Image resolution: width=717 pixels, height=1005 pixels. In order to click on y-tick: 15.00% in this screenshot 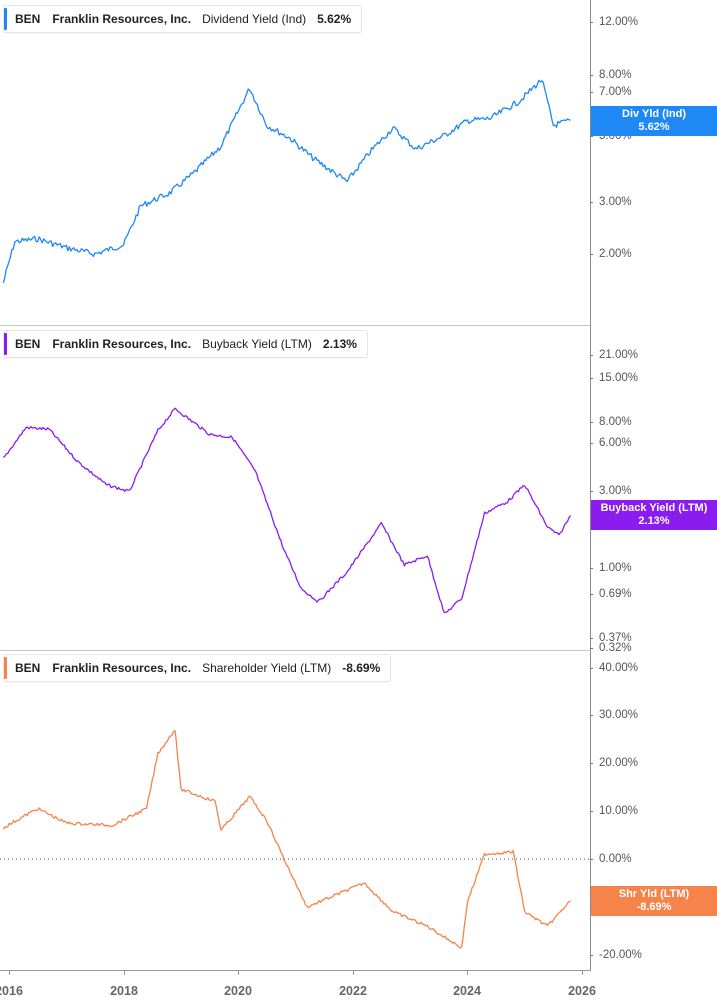, I will do `click(613, 378)`.